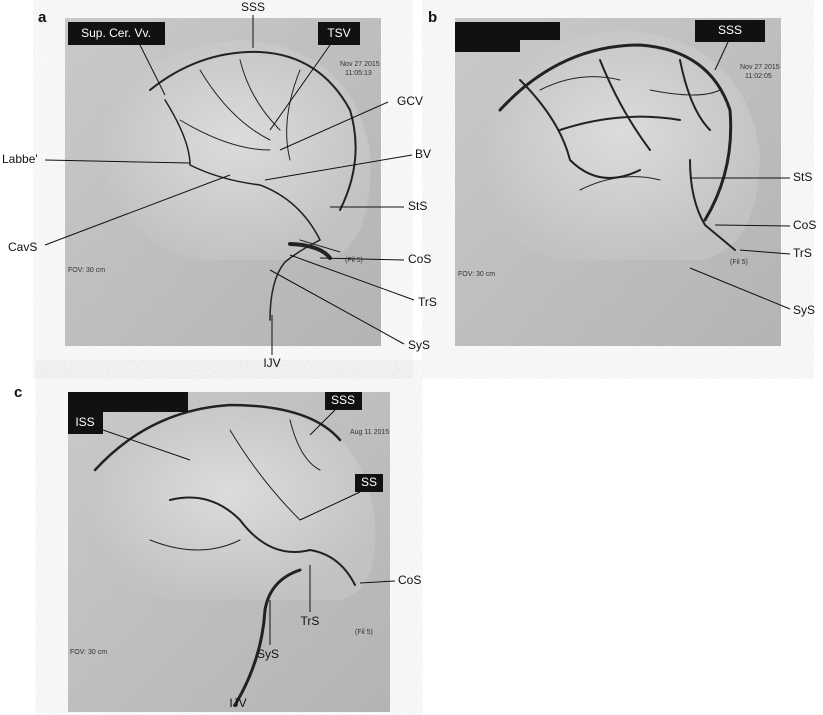 The image size is (823, 715). Describe the element at coordinates (20, 159) in the screenshot. I see `label: Labbe'` at that location.